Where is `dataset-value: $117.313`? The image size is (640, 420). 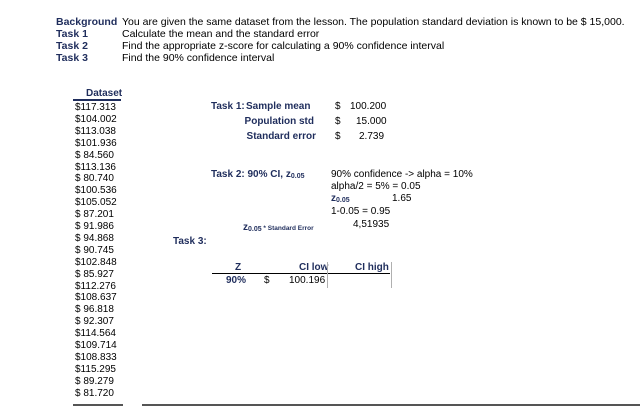
dataset-value: $117.313 is located at coordinates (95, 107).